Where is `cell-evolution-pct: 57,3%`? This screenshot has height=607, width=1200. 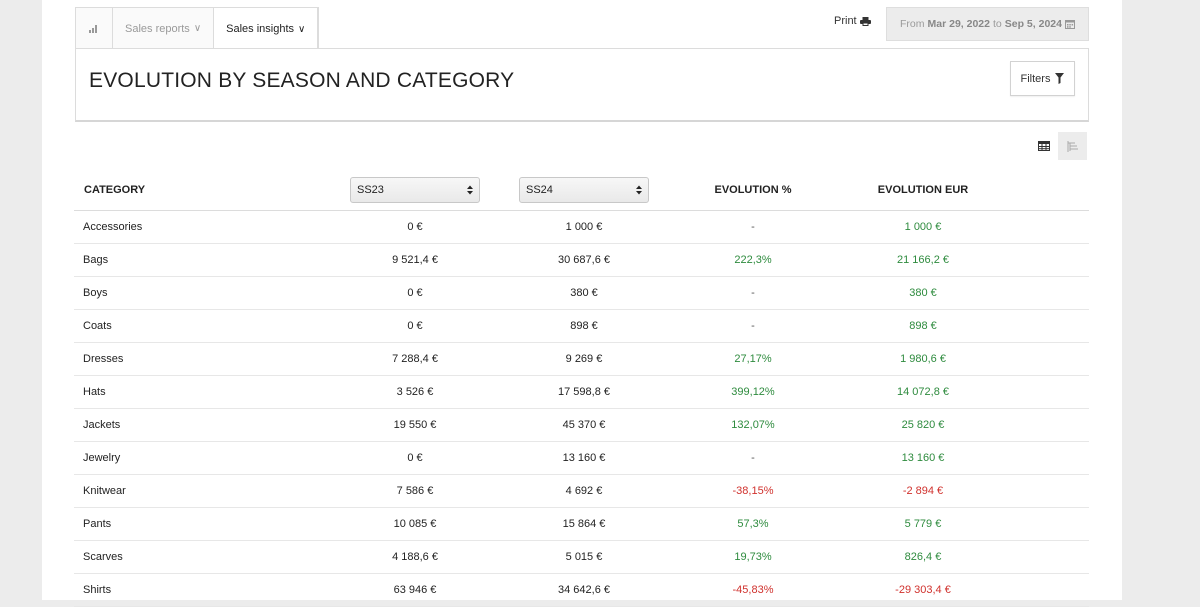 cell-evolution-pct: 57,3% is located at coordinates (753, 524).